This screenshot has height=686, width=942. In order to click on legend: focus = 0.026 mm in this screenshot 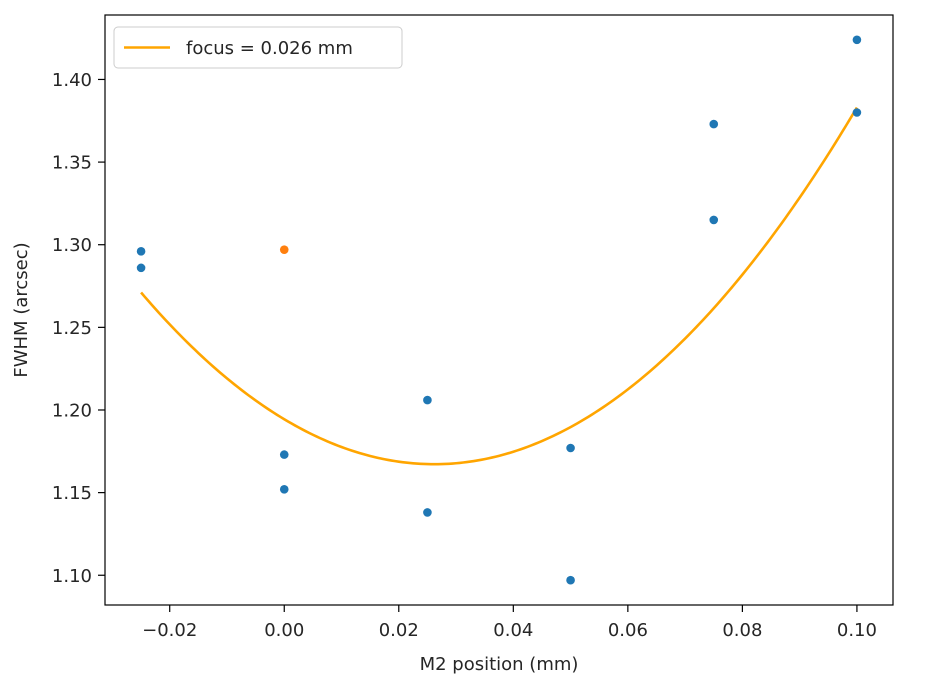, I will do `click(258, 47)`.